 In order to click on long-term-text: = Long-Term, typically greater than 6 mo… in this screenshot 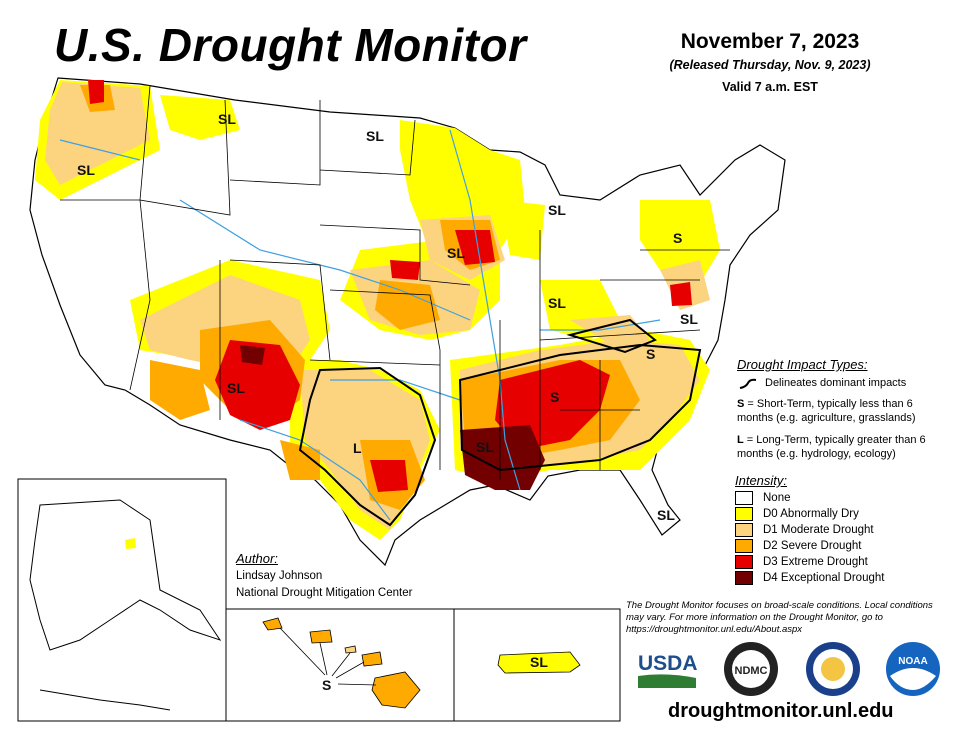, I will do `click(831, 447)`.